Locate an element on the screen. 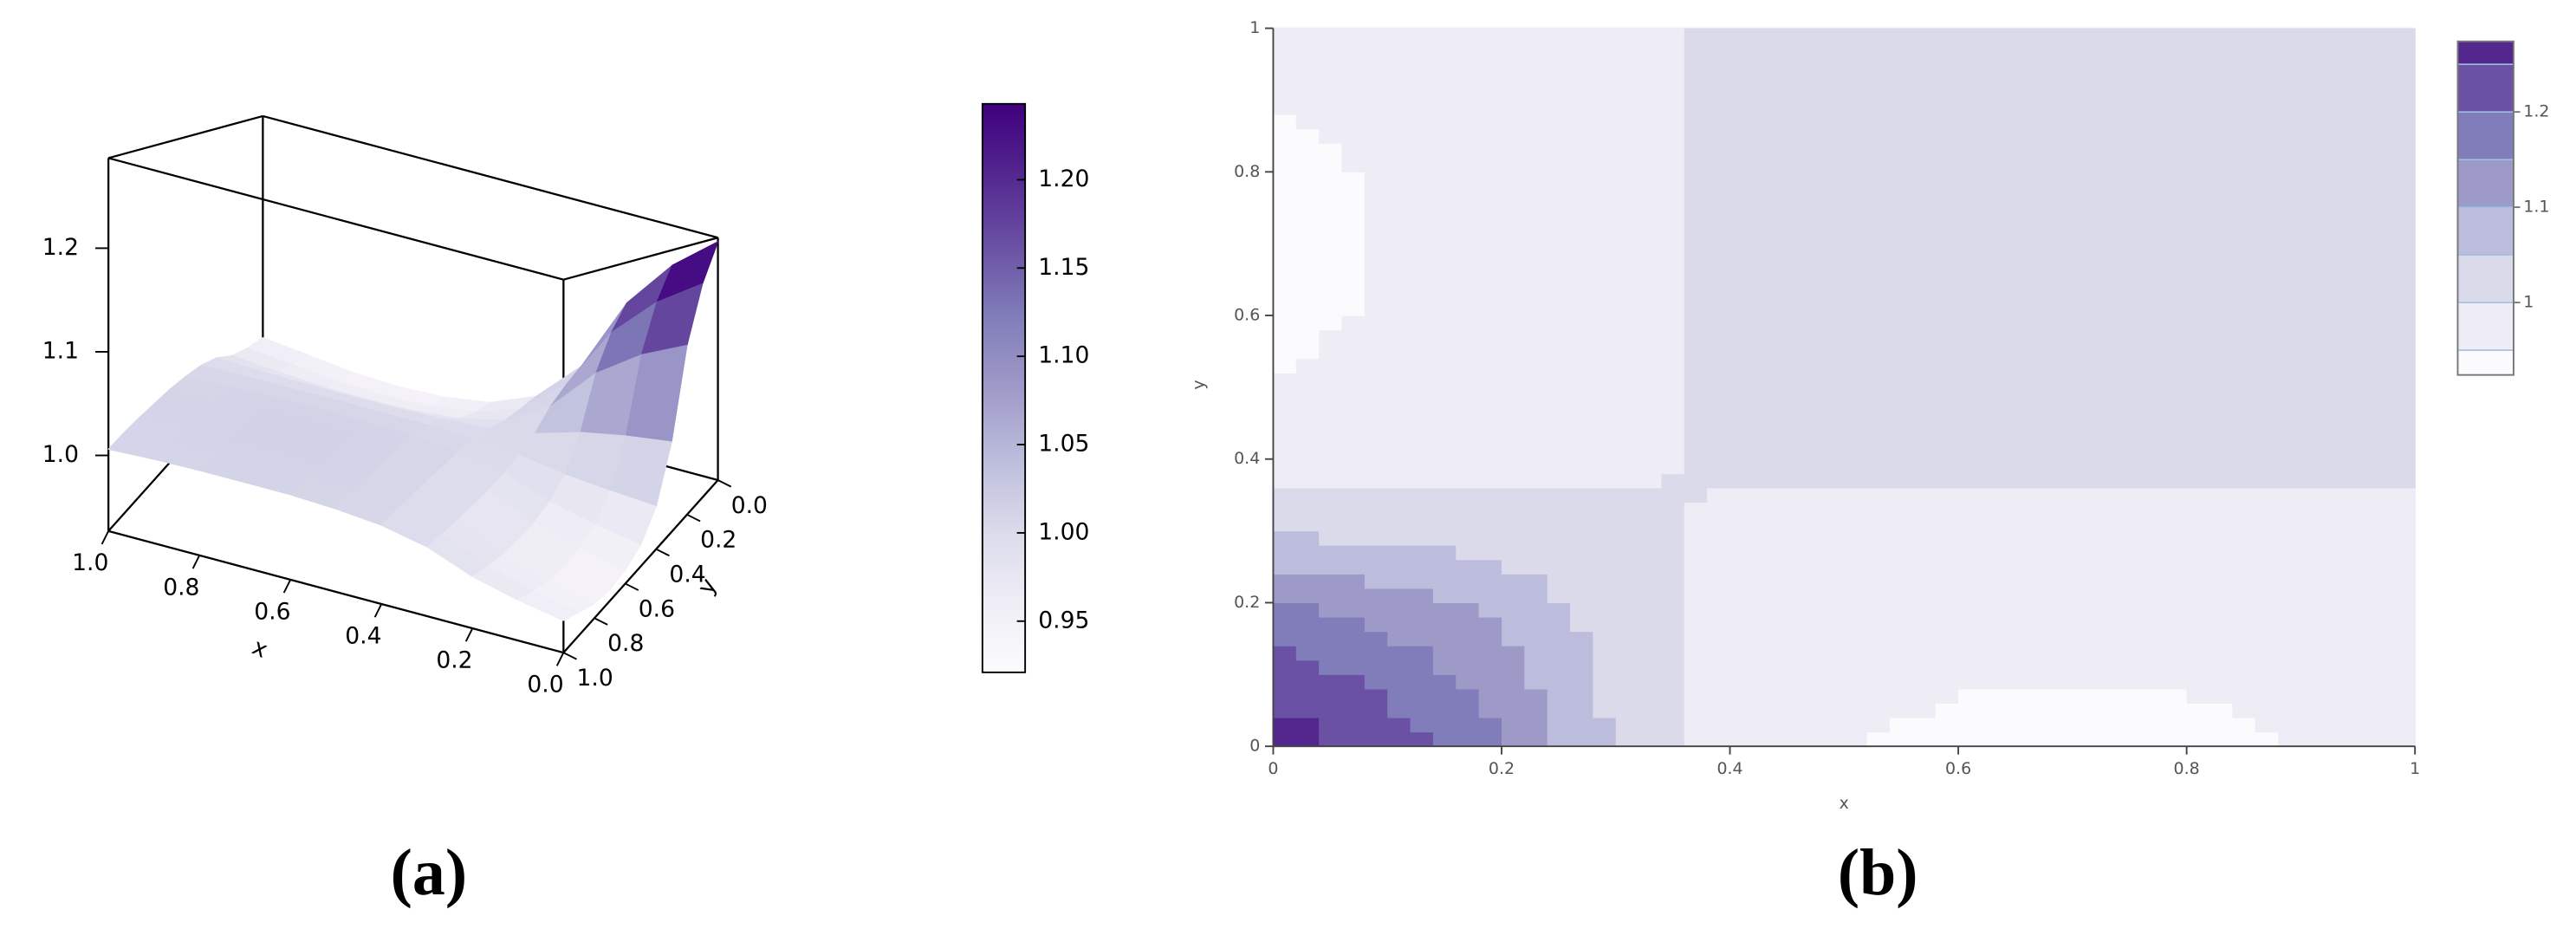 This screenshot has width=2576, height=929. x-tick is located at coordinates (560, 659).